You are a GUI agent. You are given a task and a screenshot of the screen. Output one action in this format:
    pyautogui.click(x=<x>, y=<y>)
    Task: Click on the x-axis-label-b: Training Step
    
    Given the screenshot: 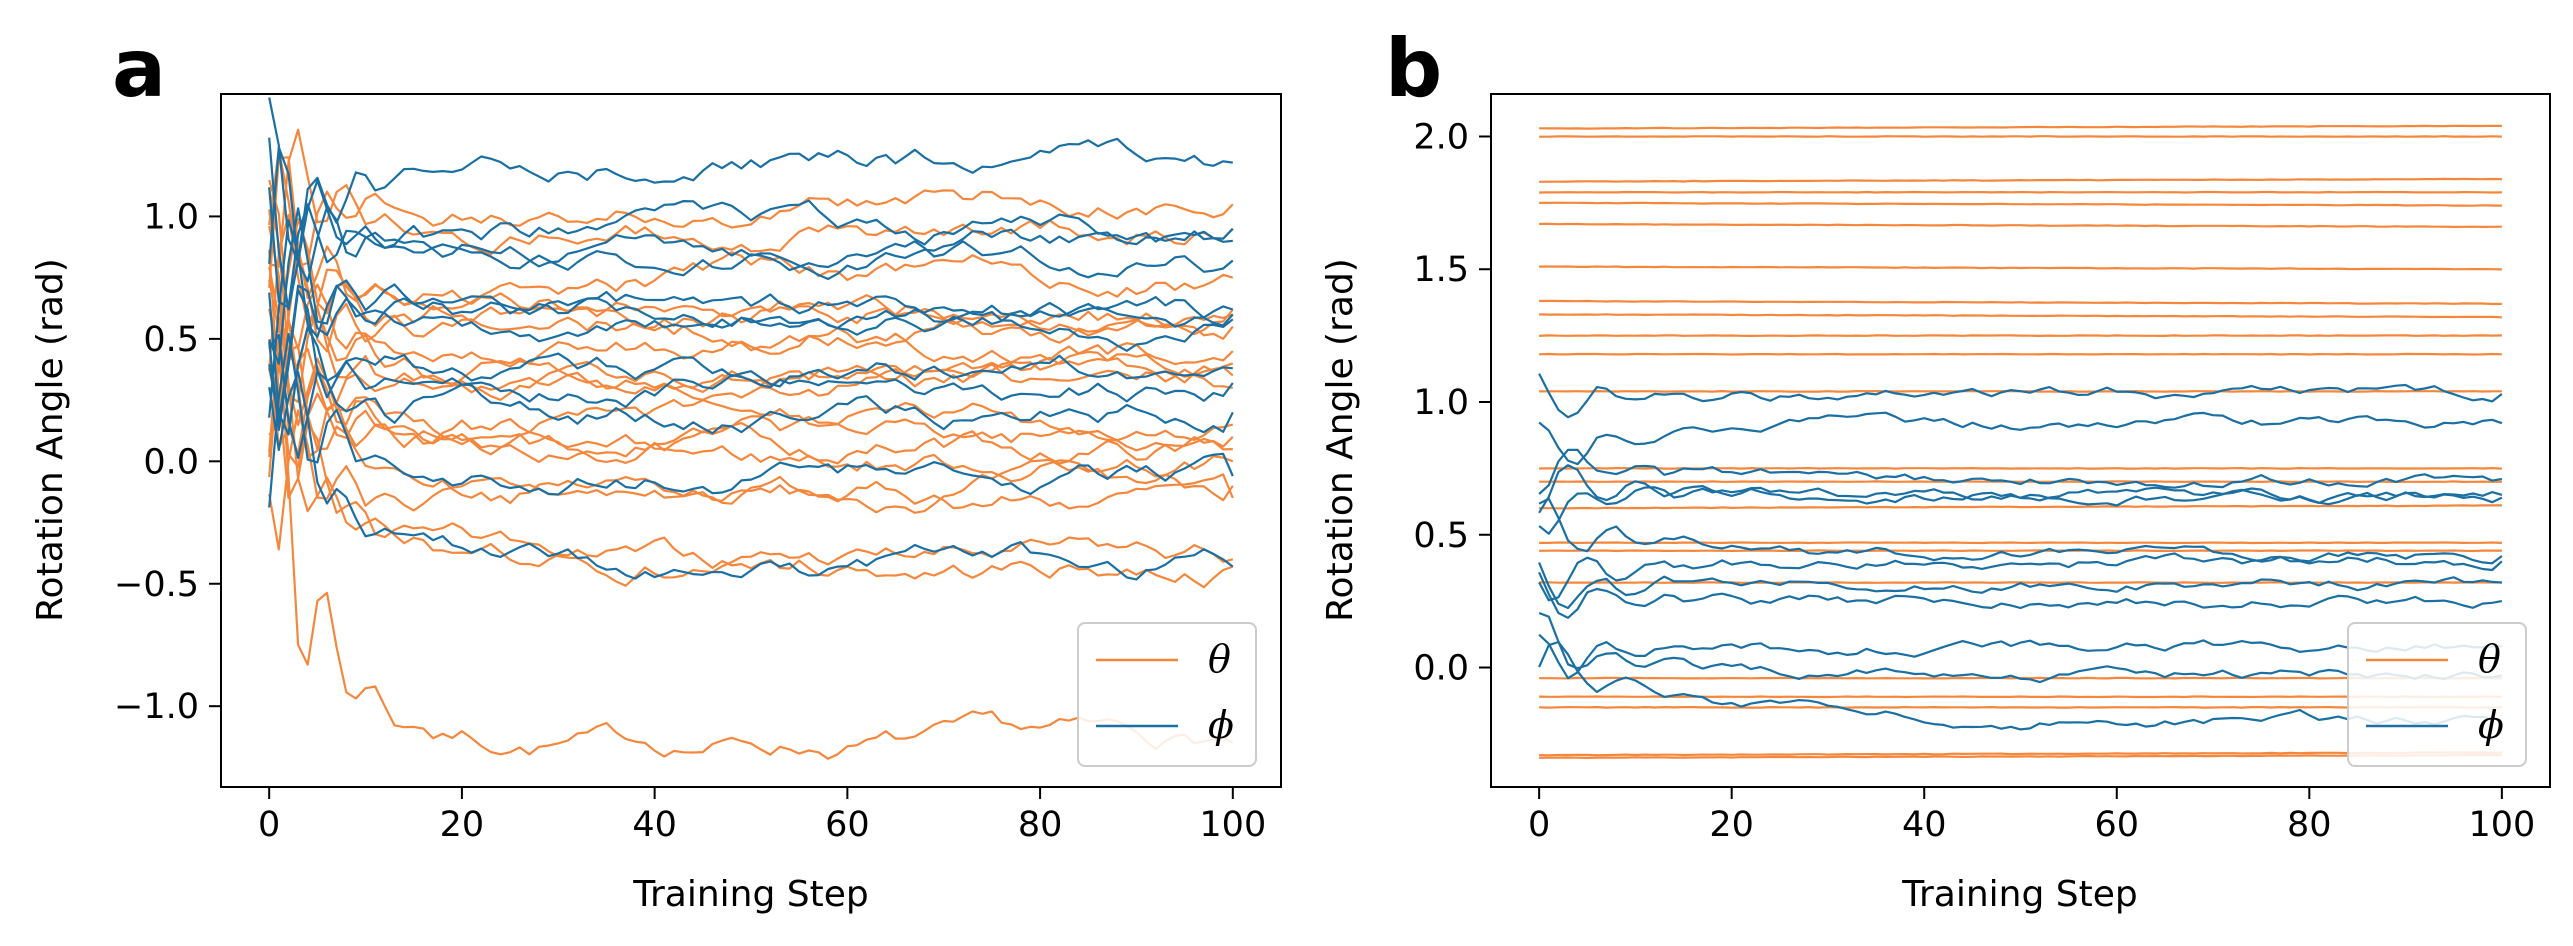 What is the action you would take?
    pyautogui.click(x=2019, y=894)
    